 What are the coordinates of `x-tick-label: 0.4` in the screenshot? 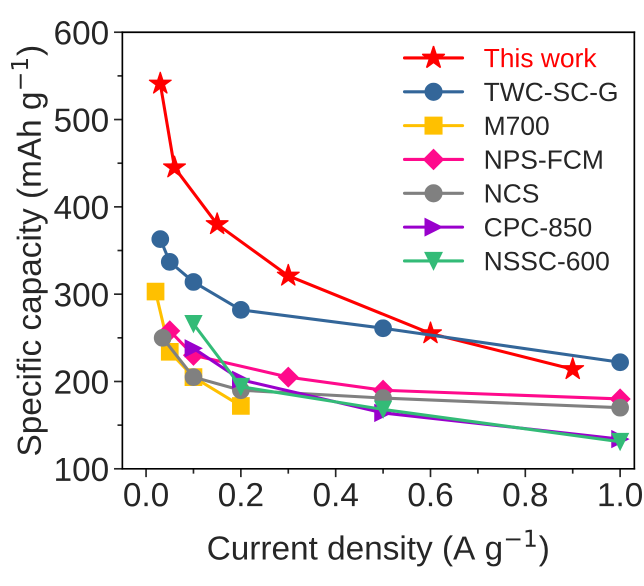 It's located at (336, 494).